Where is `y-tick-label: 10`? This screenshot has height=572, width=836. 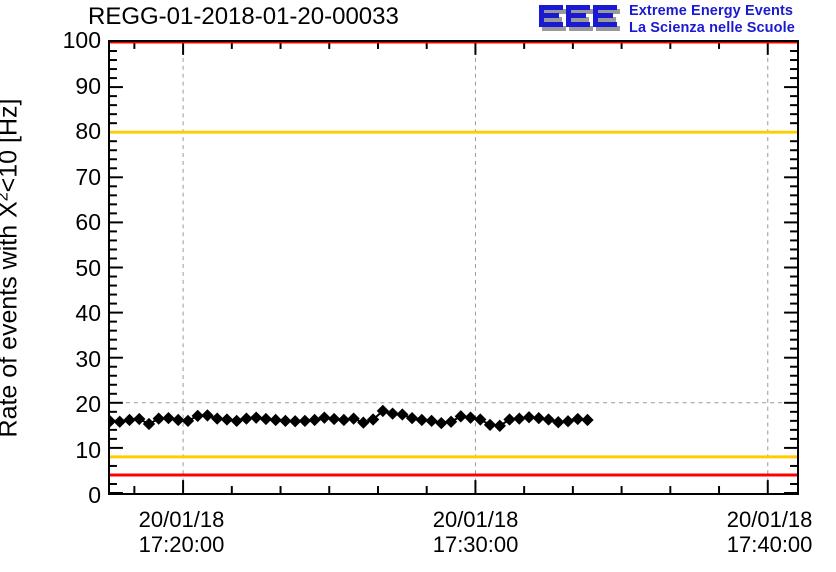 y-tick-label: 10 is located at coordinates (88, 449).